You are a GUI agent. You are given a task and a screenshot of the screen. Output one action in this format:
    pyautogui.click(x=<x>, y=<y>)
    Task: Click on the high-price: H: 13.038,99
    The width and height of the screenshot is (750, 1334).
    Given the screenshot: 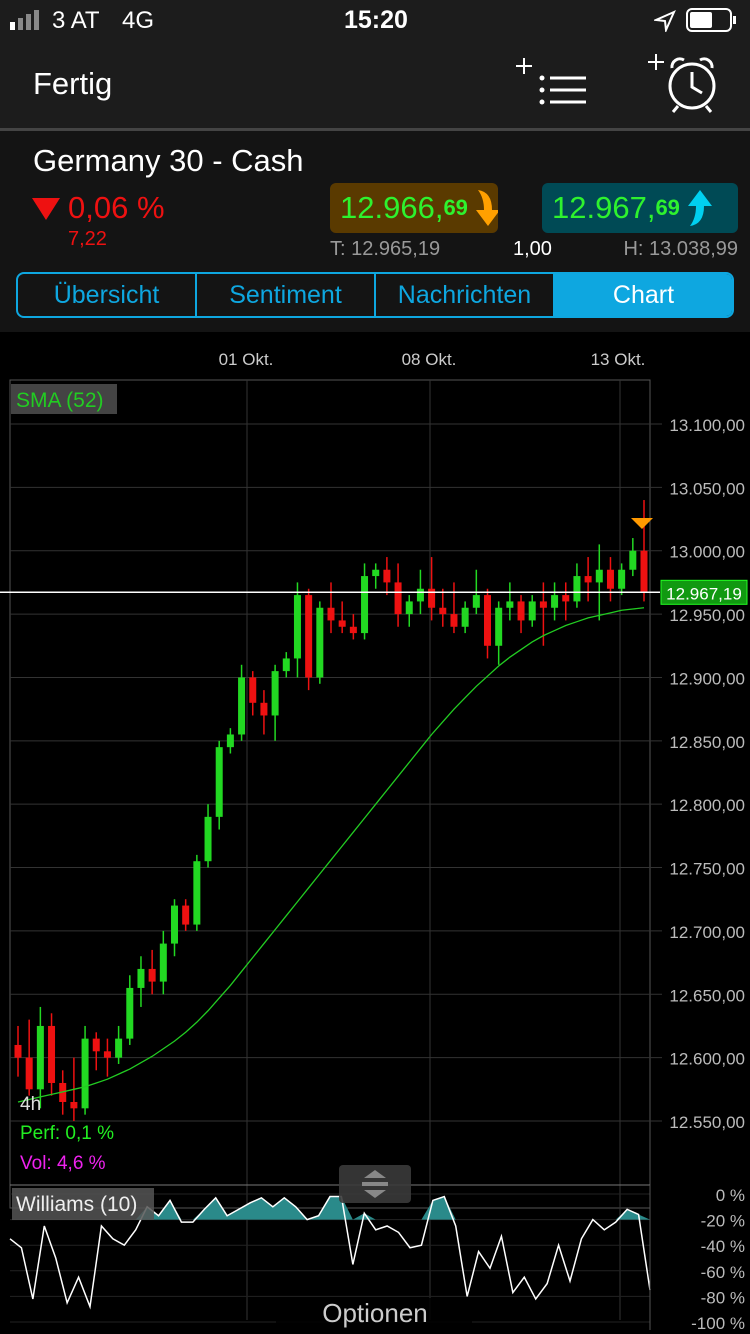 What is the action you would take?
    pyautogui.click(x=680, y=249)
    